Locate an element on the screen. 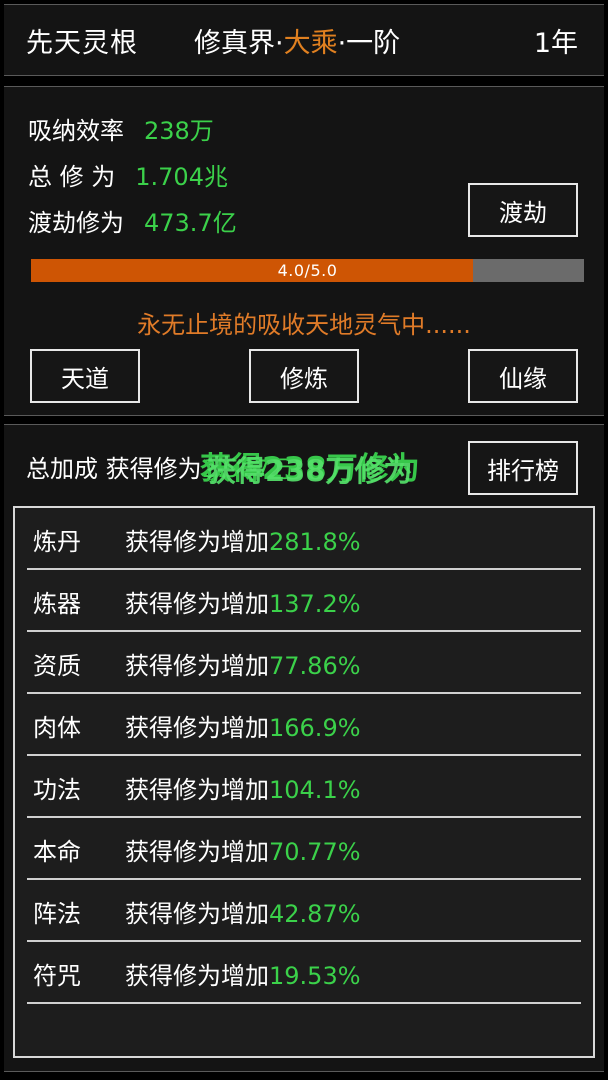  tribulation-button: 渡劫 is located at coordinates (523, 210).